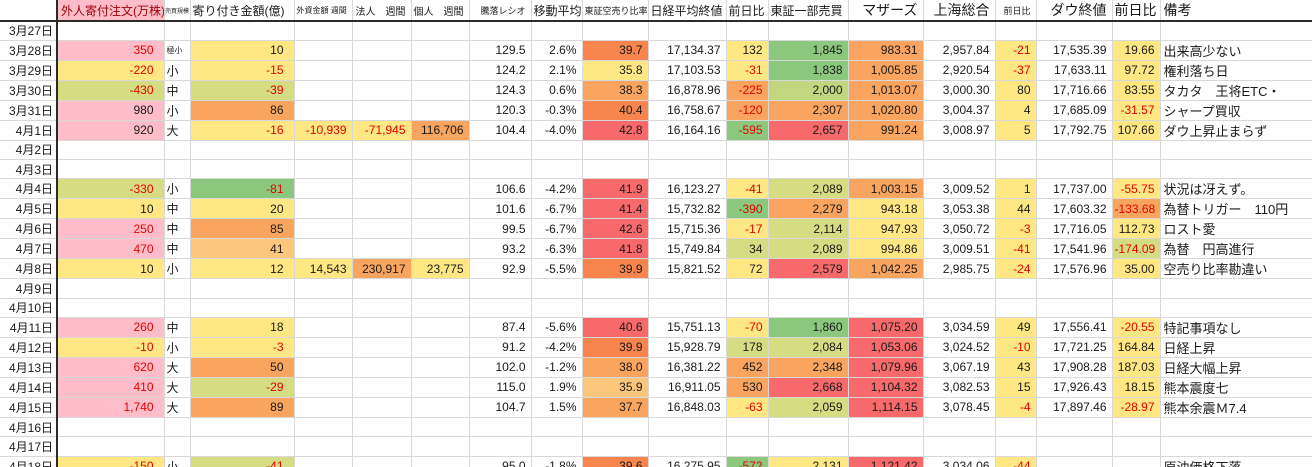  Describe the element at coordinates (1136, 407) in the screenshot. I see `cell-dchg: -28.97` at that location.